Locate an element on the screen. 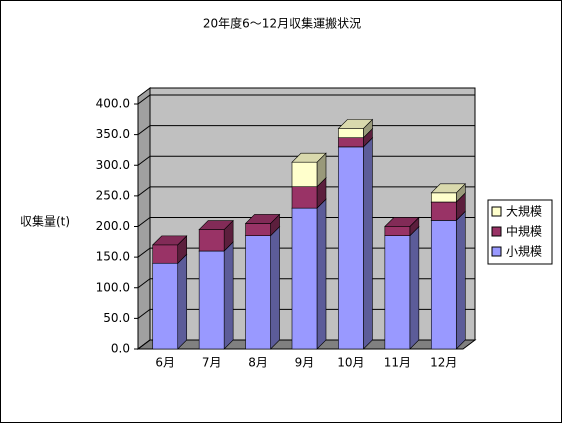  x-tick-label: 12月 is located at coordinates (443, 363).